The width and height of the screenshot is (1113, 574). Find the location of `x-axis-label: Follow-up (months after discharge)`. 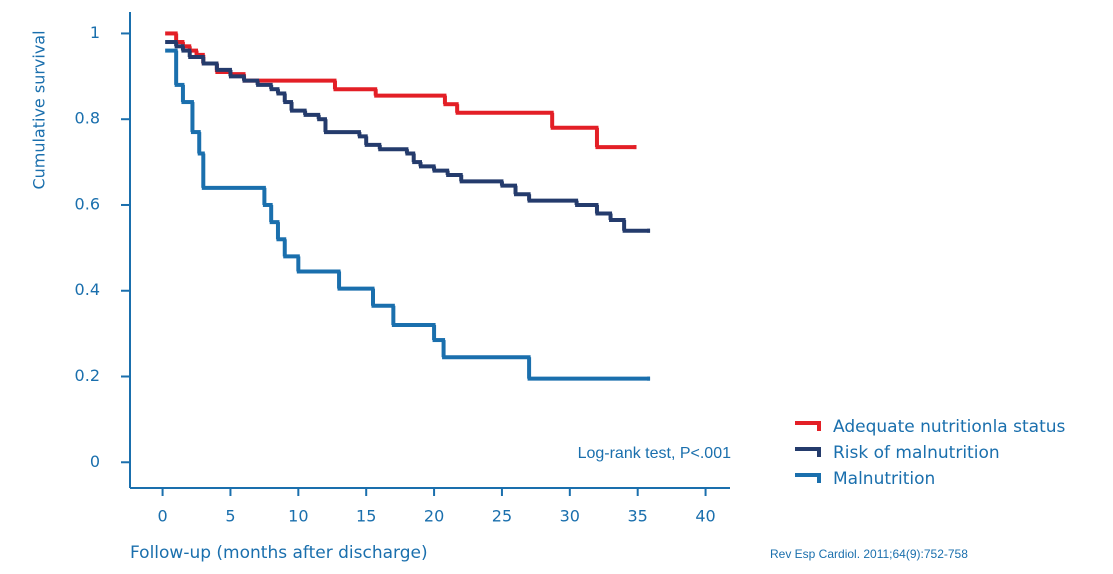

x-axis-label: Follow-up (months after discharge) is located at coordinates (279, 553).